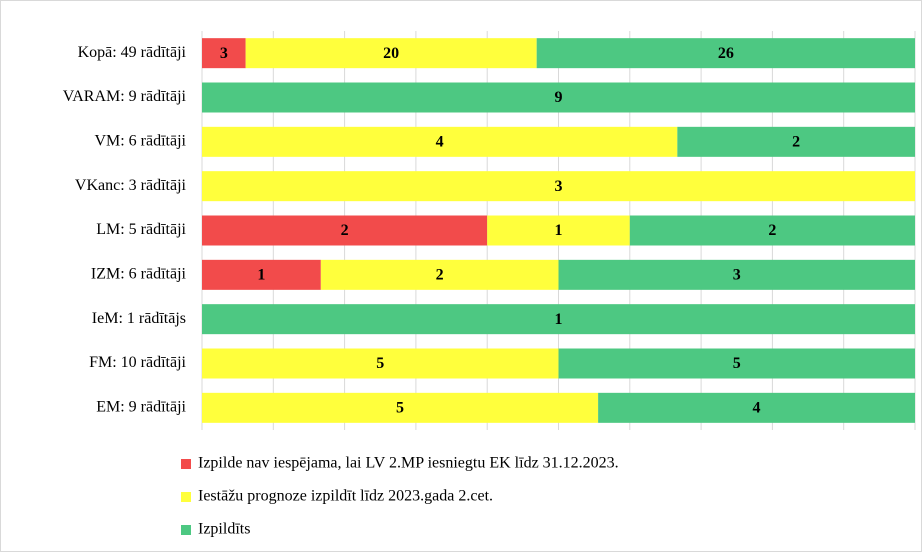  What do you see at coordinates (132, 52) in the screenshot?
I see `y-tick-label: Kopā: 49 rādītāji` at bounding box center [132, 52].